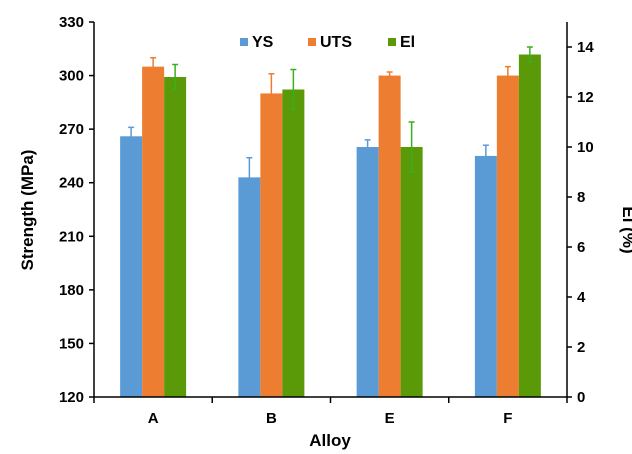  I want to click on bar-uts-f, so click(507, 236).